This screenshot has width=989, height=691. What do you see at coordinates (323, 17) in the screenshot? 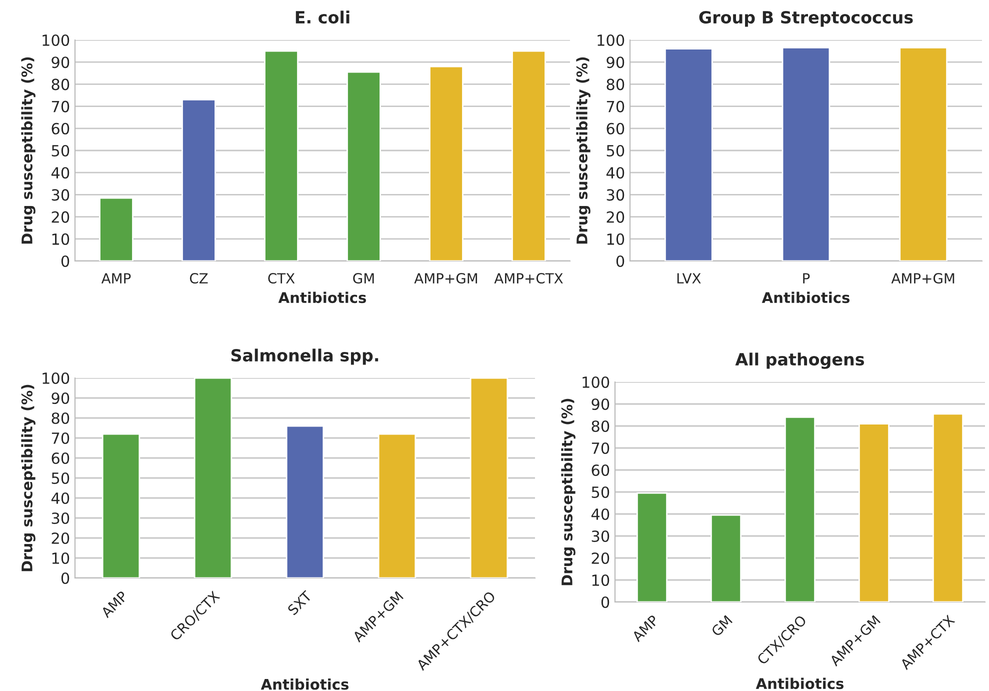
I see `chart-title: E. coli` at bounding box center [323, 17].